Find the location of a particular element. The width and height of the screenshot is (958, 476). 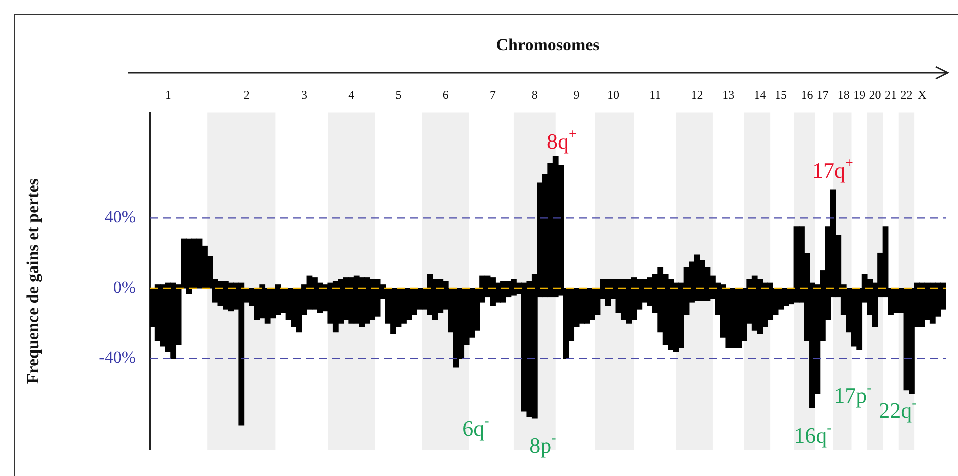

x-tick-label: 17 is located at coordinates (822, 95).